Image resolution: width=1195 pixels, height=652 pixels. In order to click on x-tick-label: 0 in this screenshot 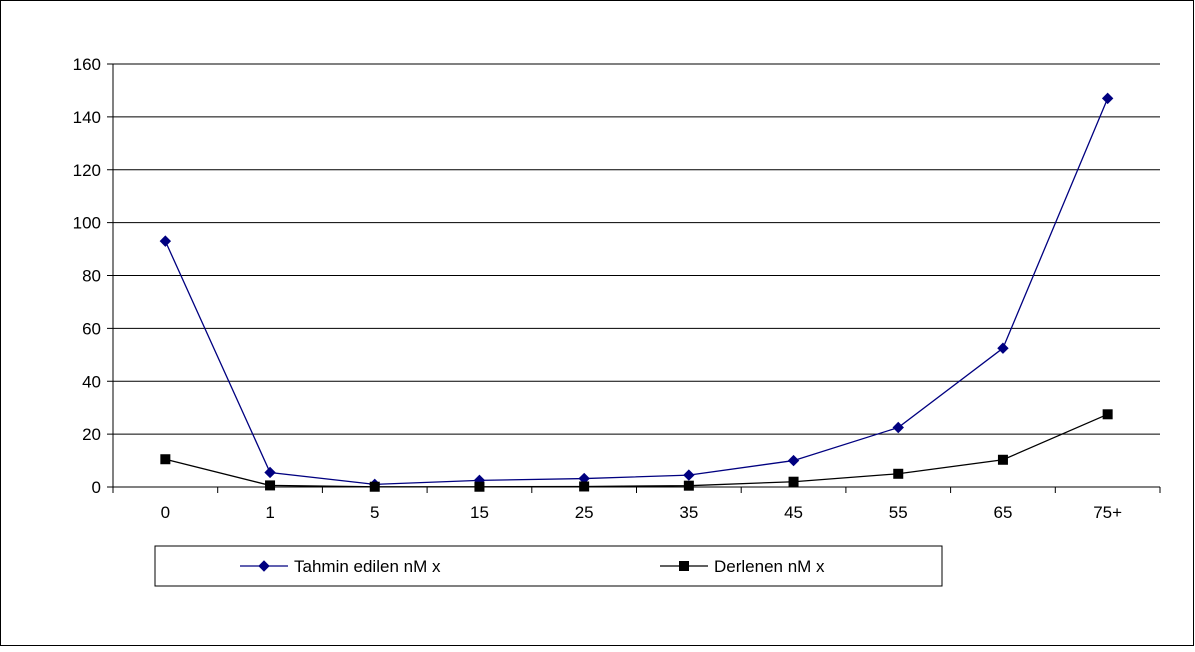, I will do `click(165, 512)`.